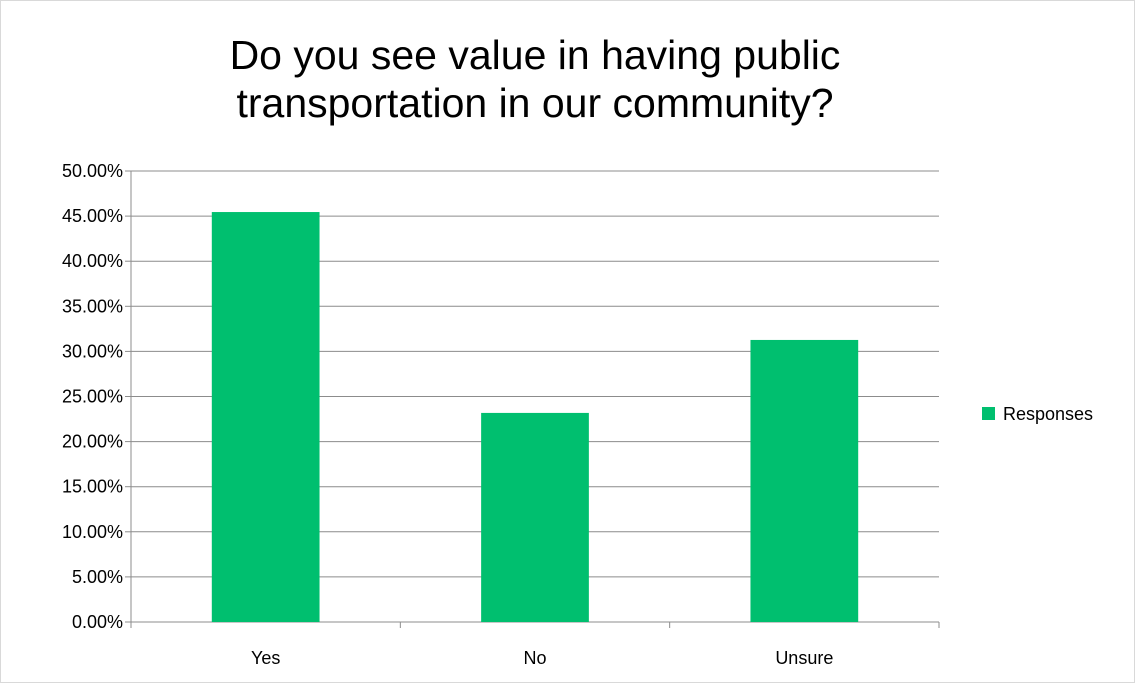 Image resolution: width=1135 pixels, height=683 pixels. What do you see at coordinates (92, 351) in the screenshot?
I see `y-tick-label: 30.00%` at bounding box center [92, 351].